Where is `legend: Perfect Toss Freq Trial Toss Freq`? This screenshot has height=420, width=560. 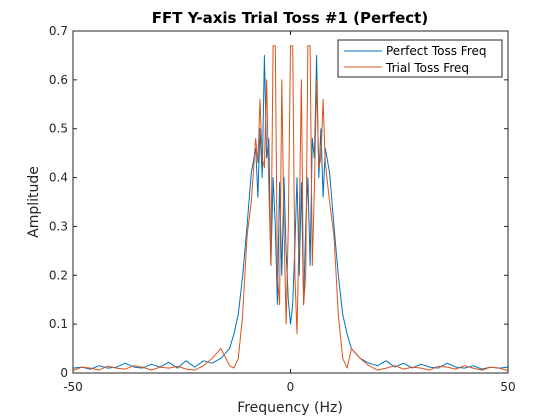
legend: Perfect Toss Freq Trial Toss Freq is located at coordinates (420, 58).